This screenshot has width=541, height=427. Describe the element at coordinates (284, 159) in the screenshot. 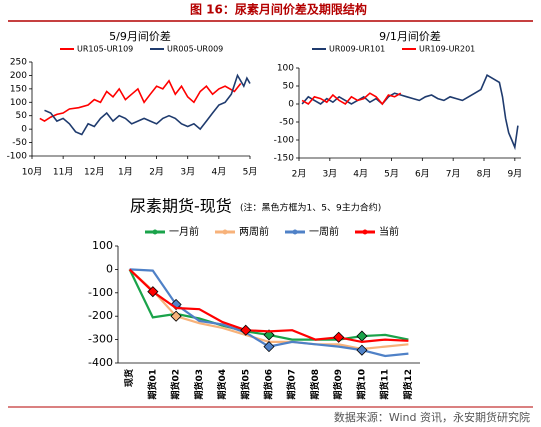

I see `y-tick-label: -150` at that location.